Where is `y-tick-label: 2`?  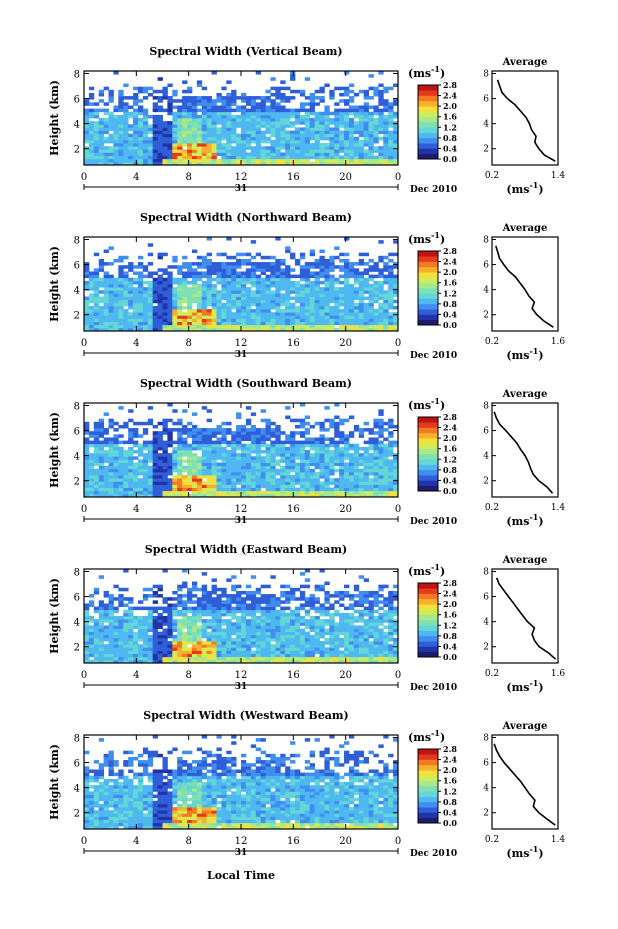 y-tick-label: 2 is located at coordinates (77, 316).